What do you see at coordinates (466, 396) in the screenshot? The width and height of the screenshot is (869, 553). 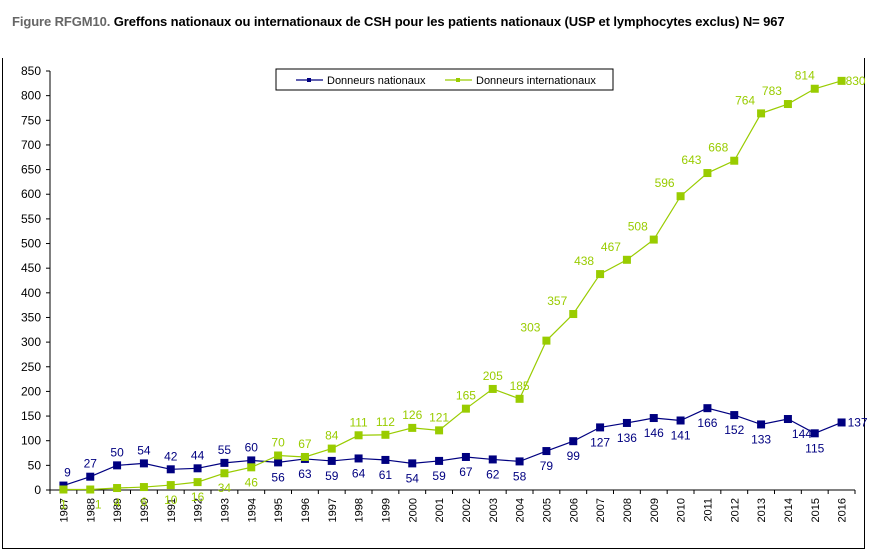 I see `data-label-internationaux: 165` at bounding box center [466, 396].